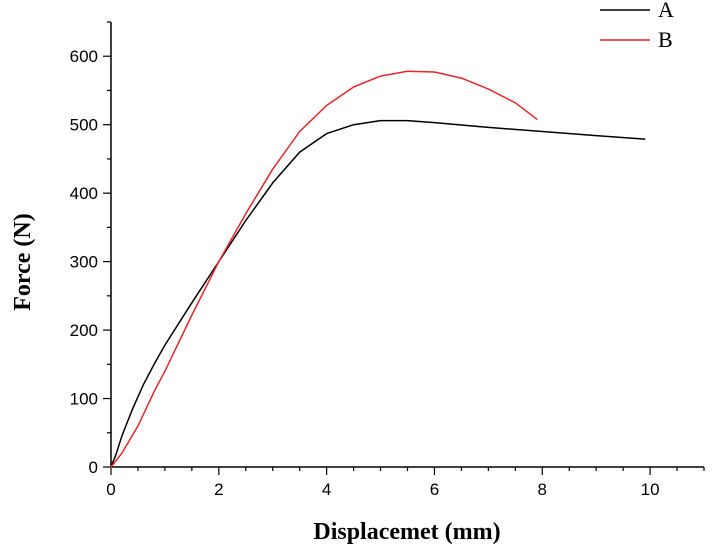  What do you see at coordinates (84, 262) in the screenshot?
I see `y-tick-label: 300` at bounding box center [84, 262].